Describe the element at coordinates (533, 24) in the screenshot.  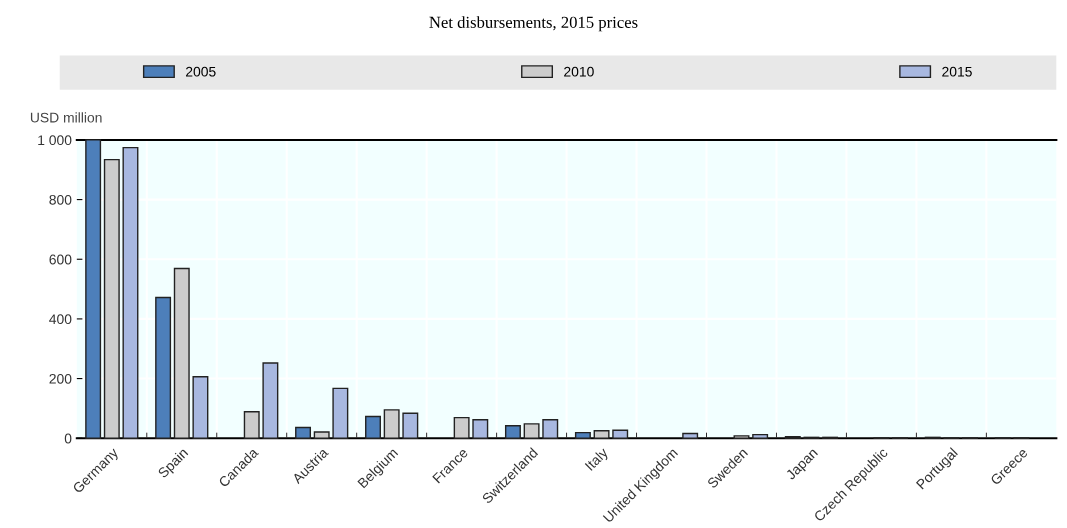
I see `chart-title: Net disbursements, 2015 prices` at that location.